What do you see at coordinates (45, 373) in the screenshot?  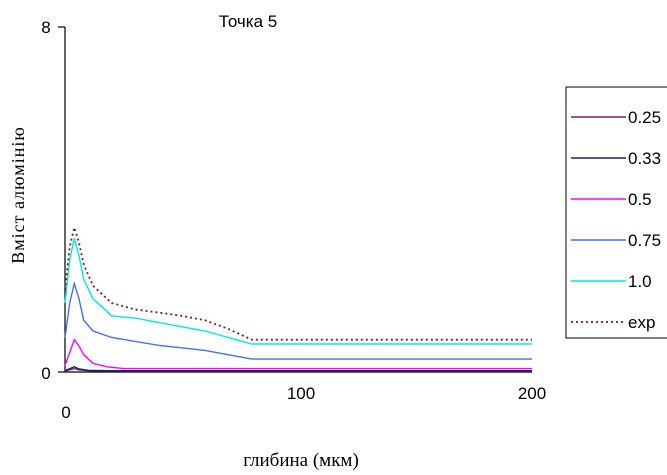 I see `y-tick-label-bottom: 0` at bounding box center [45, 373].